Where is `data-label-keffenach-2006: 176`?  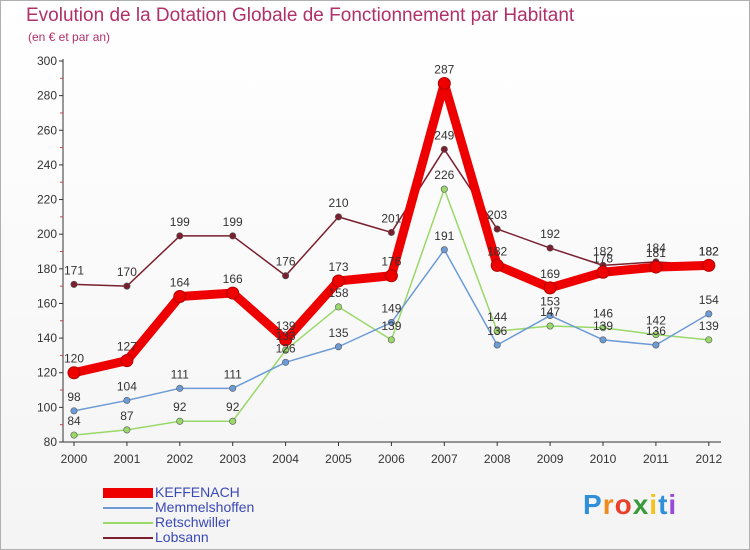 data-label-keffenach-2006: 176 is located at coordinates (391, 262).